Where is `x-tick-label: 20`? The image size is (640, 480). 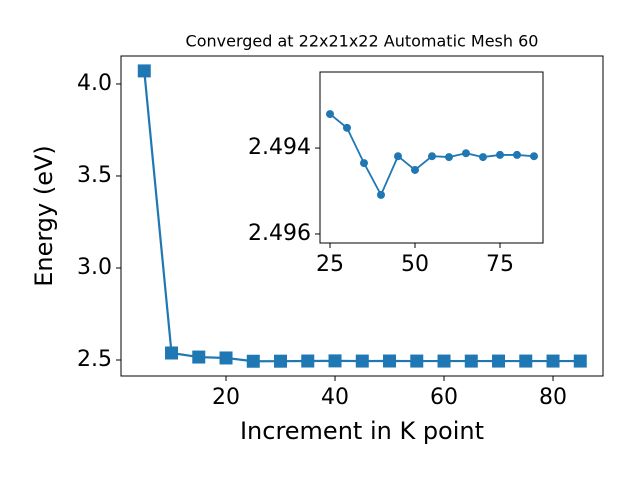 x-tick-label: 20 is located at coordinates (226, 397).